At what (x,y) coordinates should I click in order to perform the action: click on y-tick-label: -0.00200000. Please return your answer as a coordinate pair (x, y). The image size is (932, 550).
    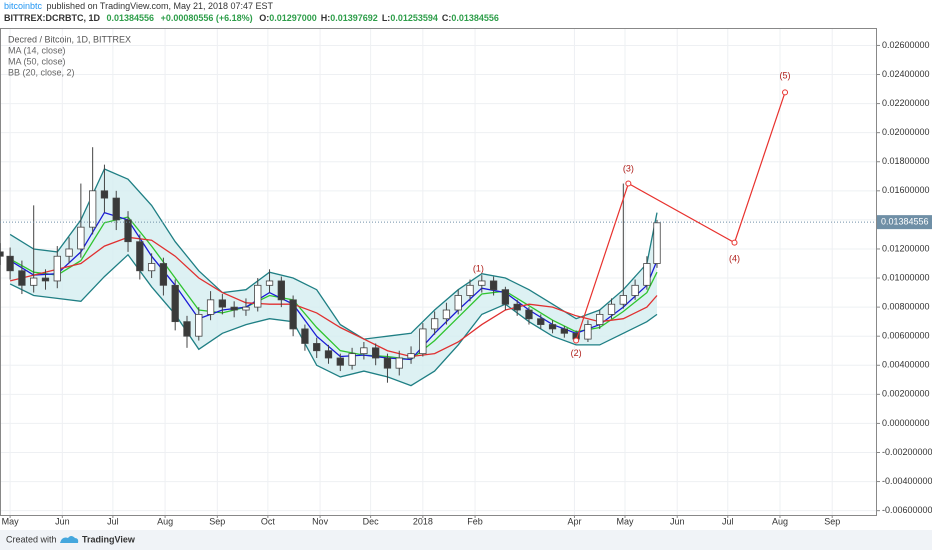
    Looking at the image, I should click on (907, 452).